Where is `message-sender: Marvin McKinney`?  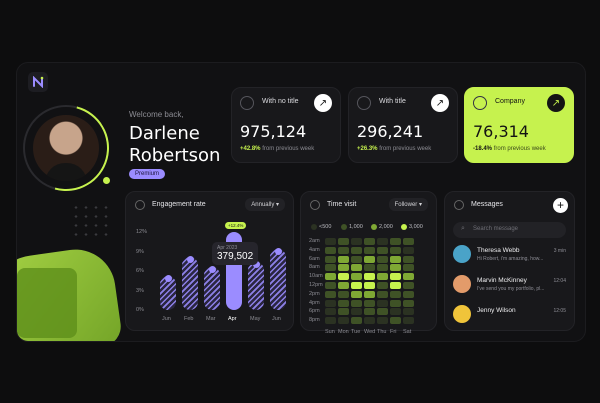
message-sender: Marvin McKinney is located at coordinates (502, 280).